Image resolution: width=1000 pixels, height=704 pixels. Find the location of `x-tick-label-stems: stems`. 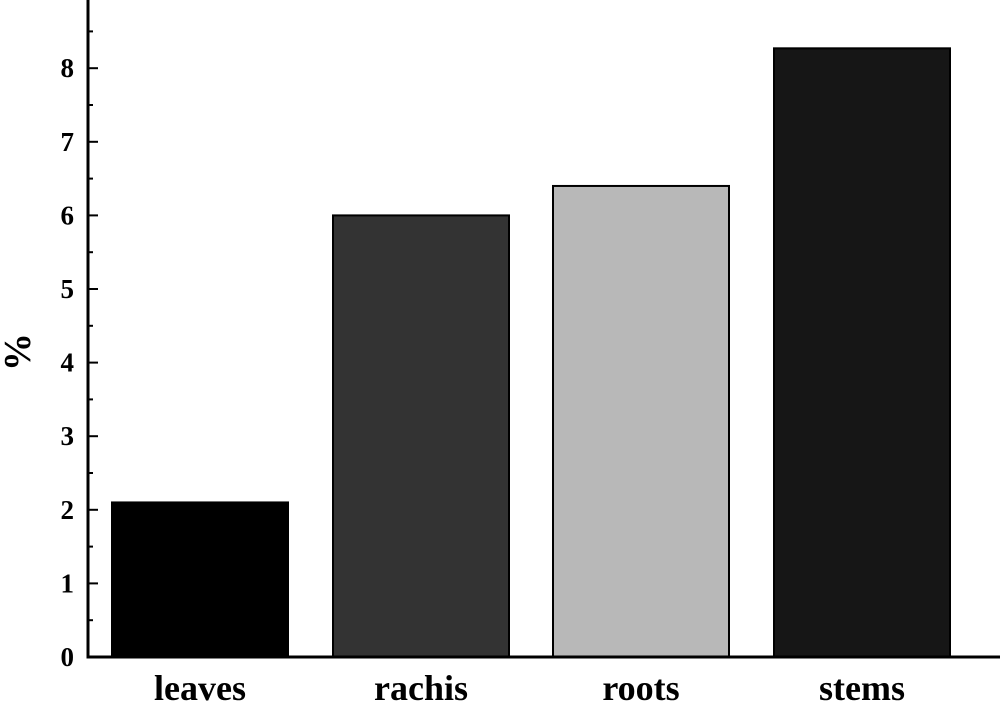

x-tick-label-stems: stems is located at coordinates (862, 686).